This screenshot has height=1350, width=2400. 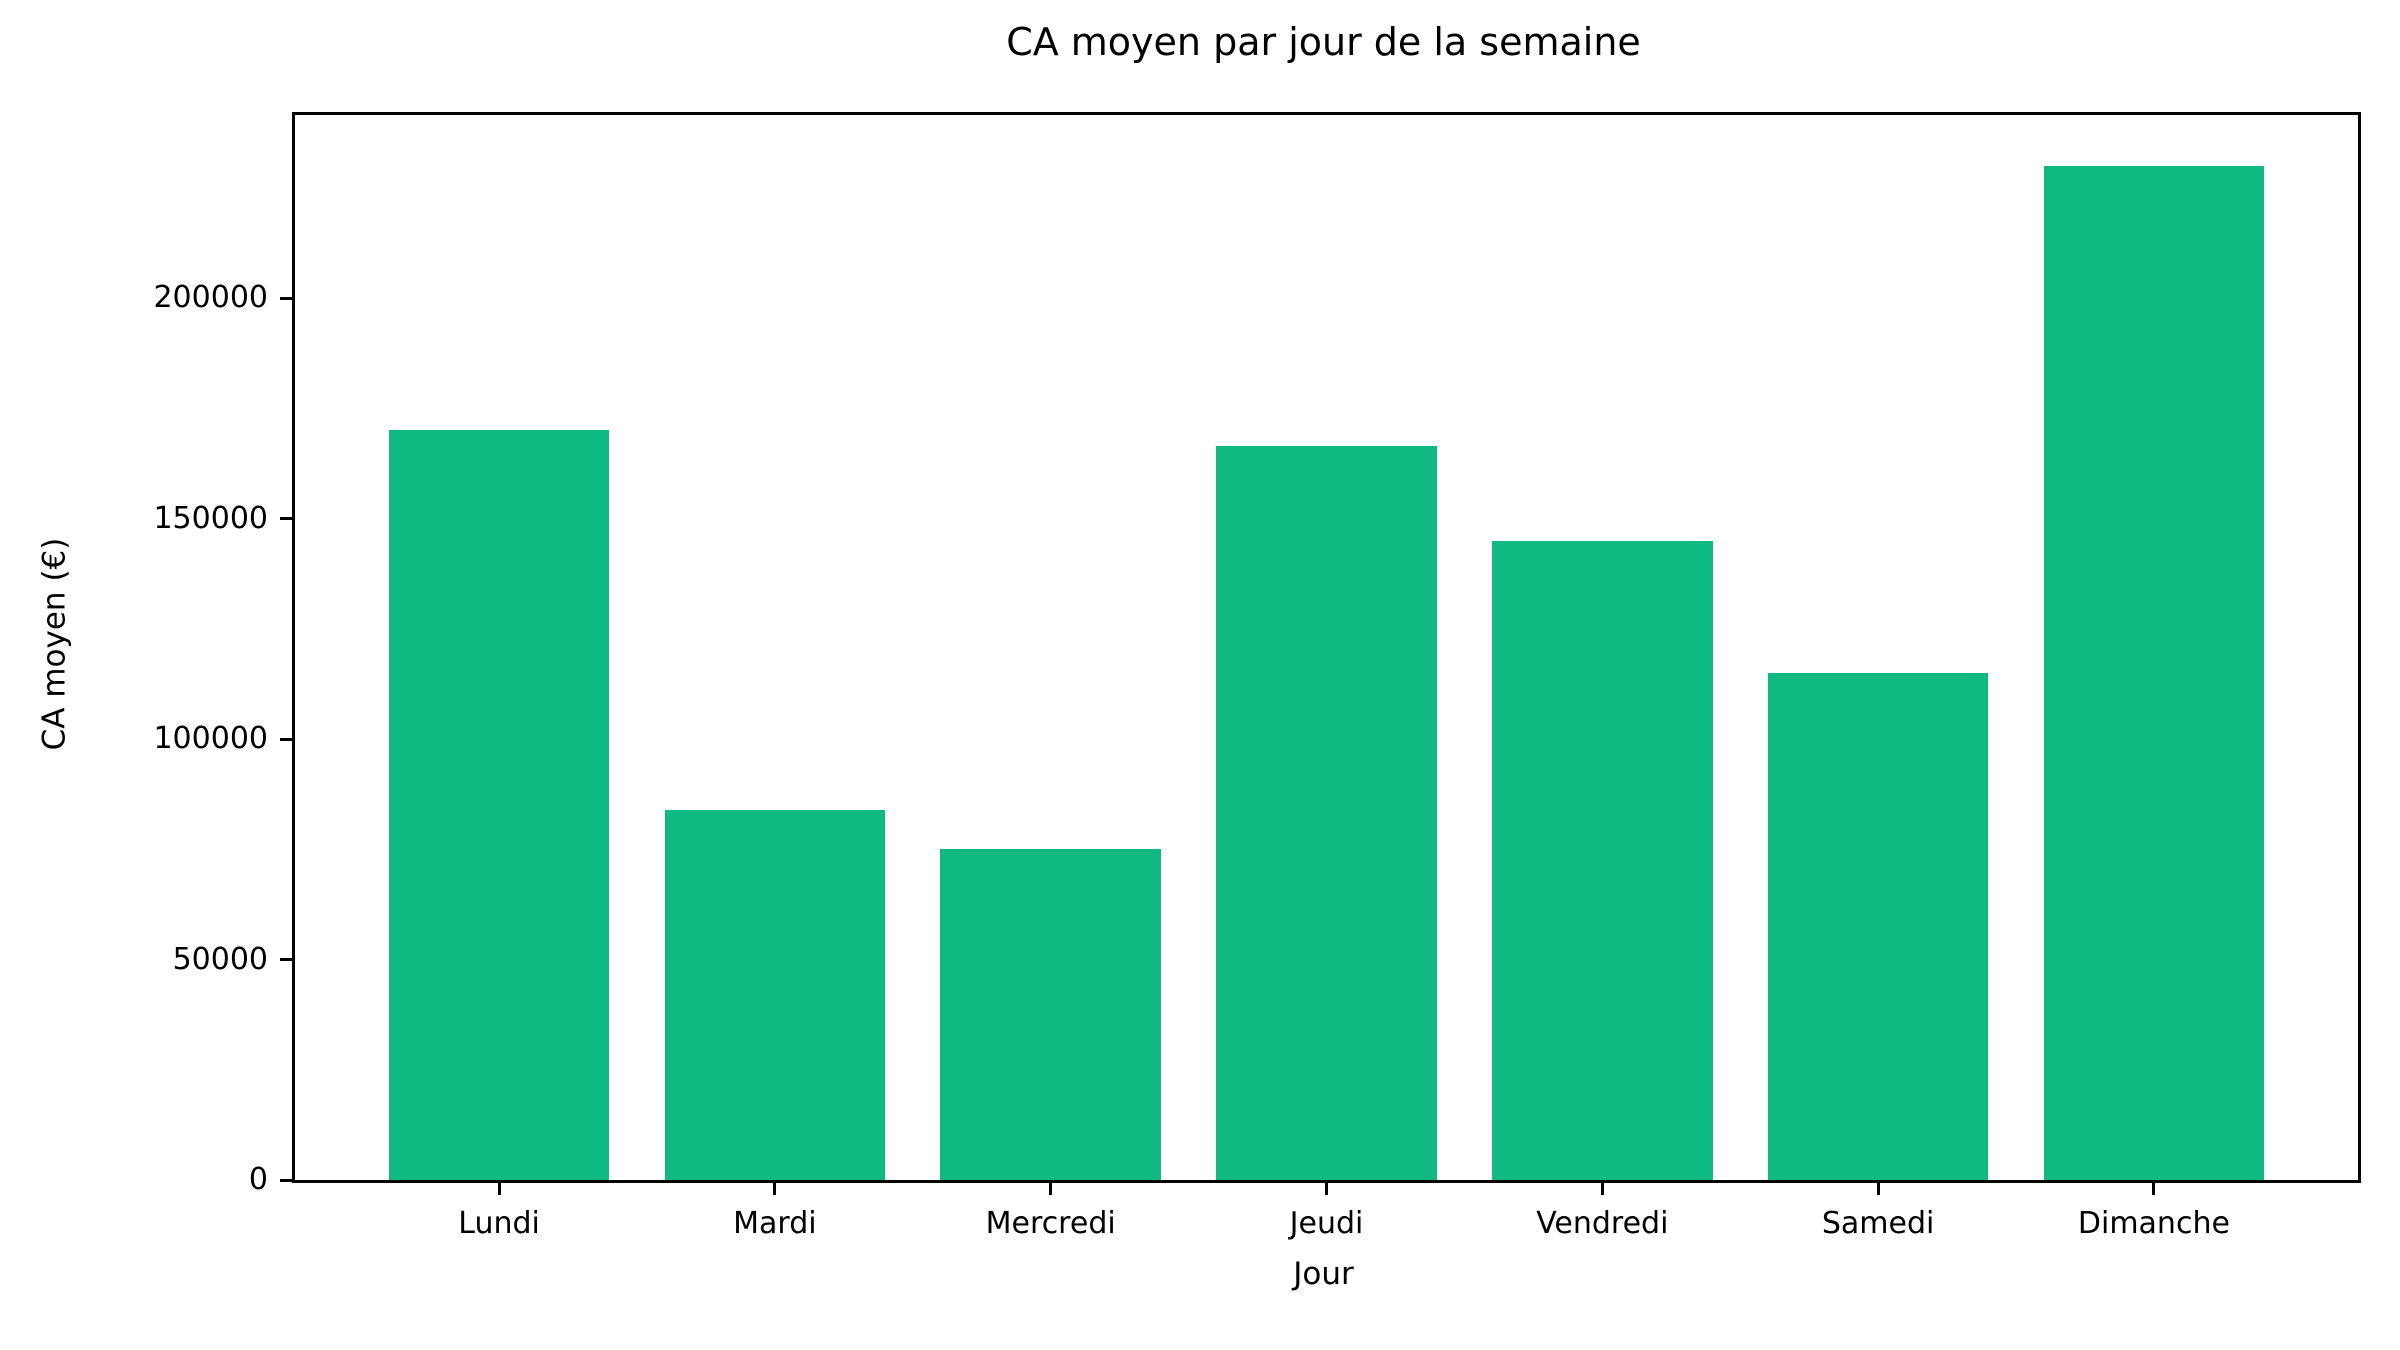 I want to click on y-tick-label: 100000, so click(x=210, y=738).